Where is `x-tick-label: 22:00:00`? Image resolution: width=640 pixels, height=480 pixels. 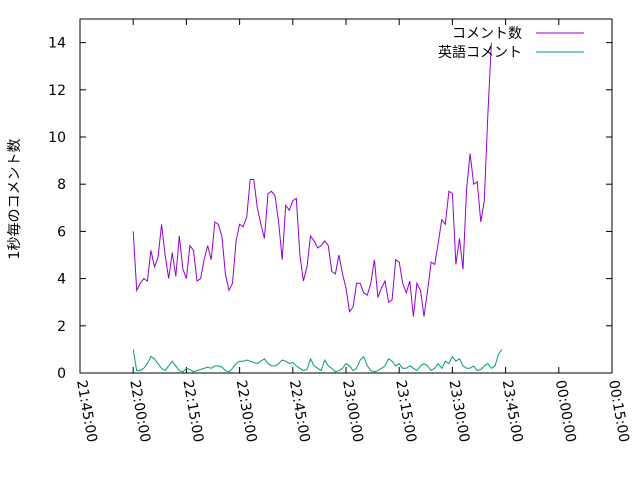 x-tick-label: 22:00:00 is located at coordinates (139, 411).